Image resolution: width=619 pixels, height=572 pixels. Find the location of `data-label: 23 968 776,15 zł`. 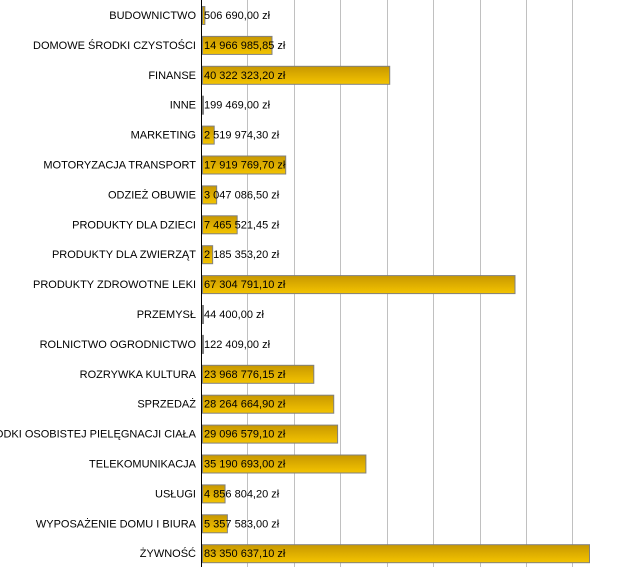

data-label: 23 968 776,15 zł is located at coordinates (245, 375).